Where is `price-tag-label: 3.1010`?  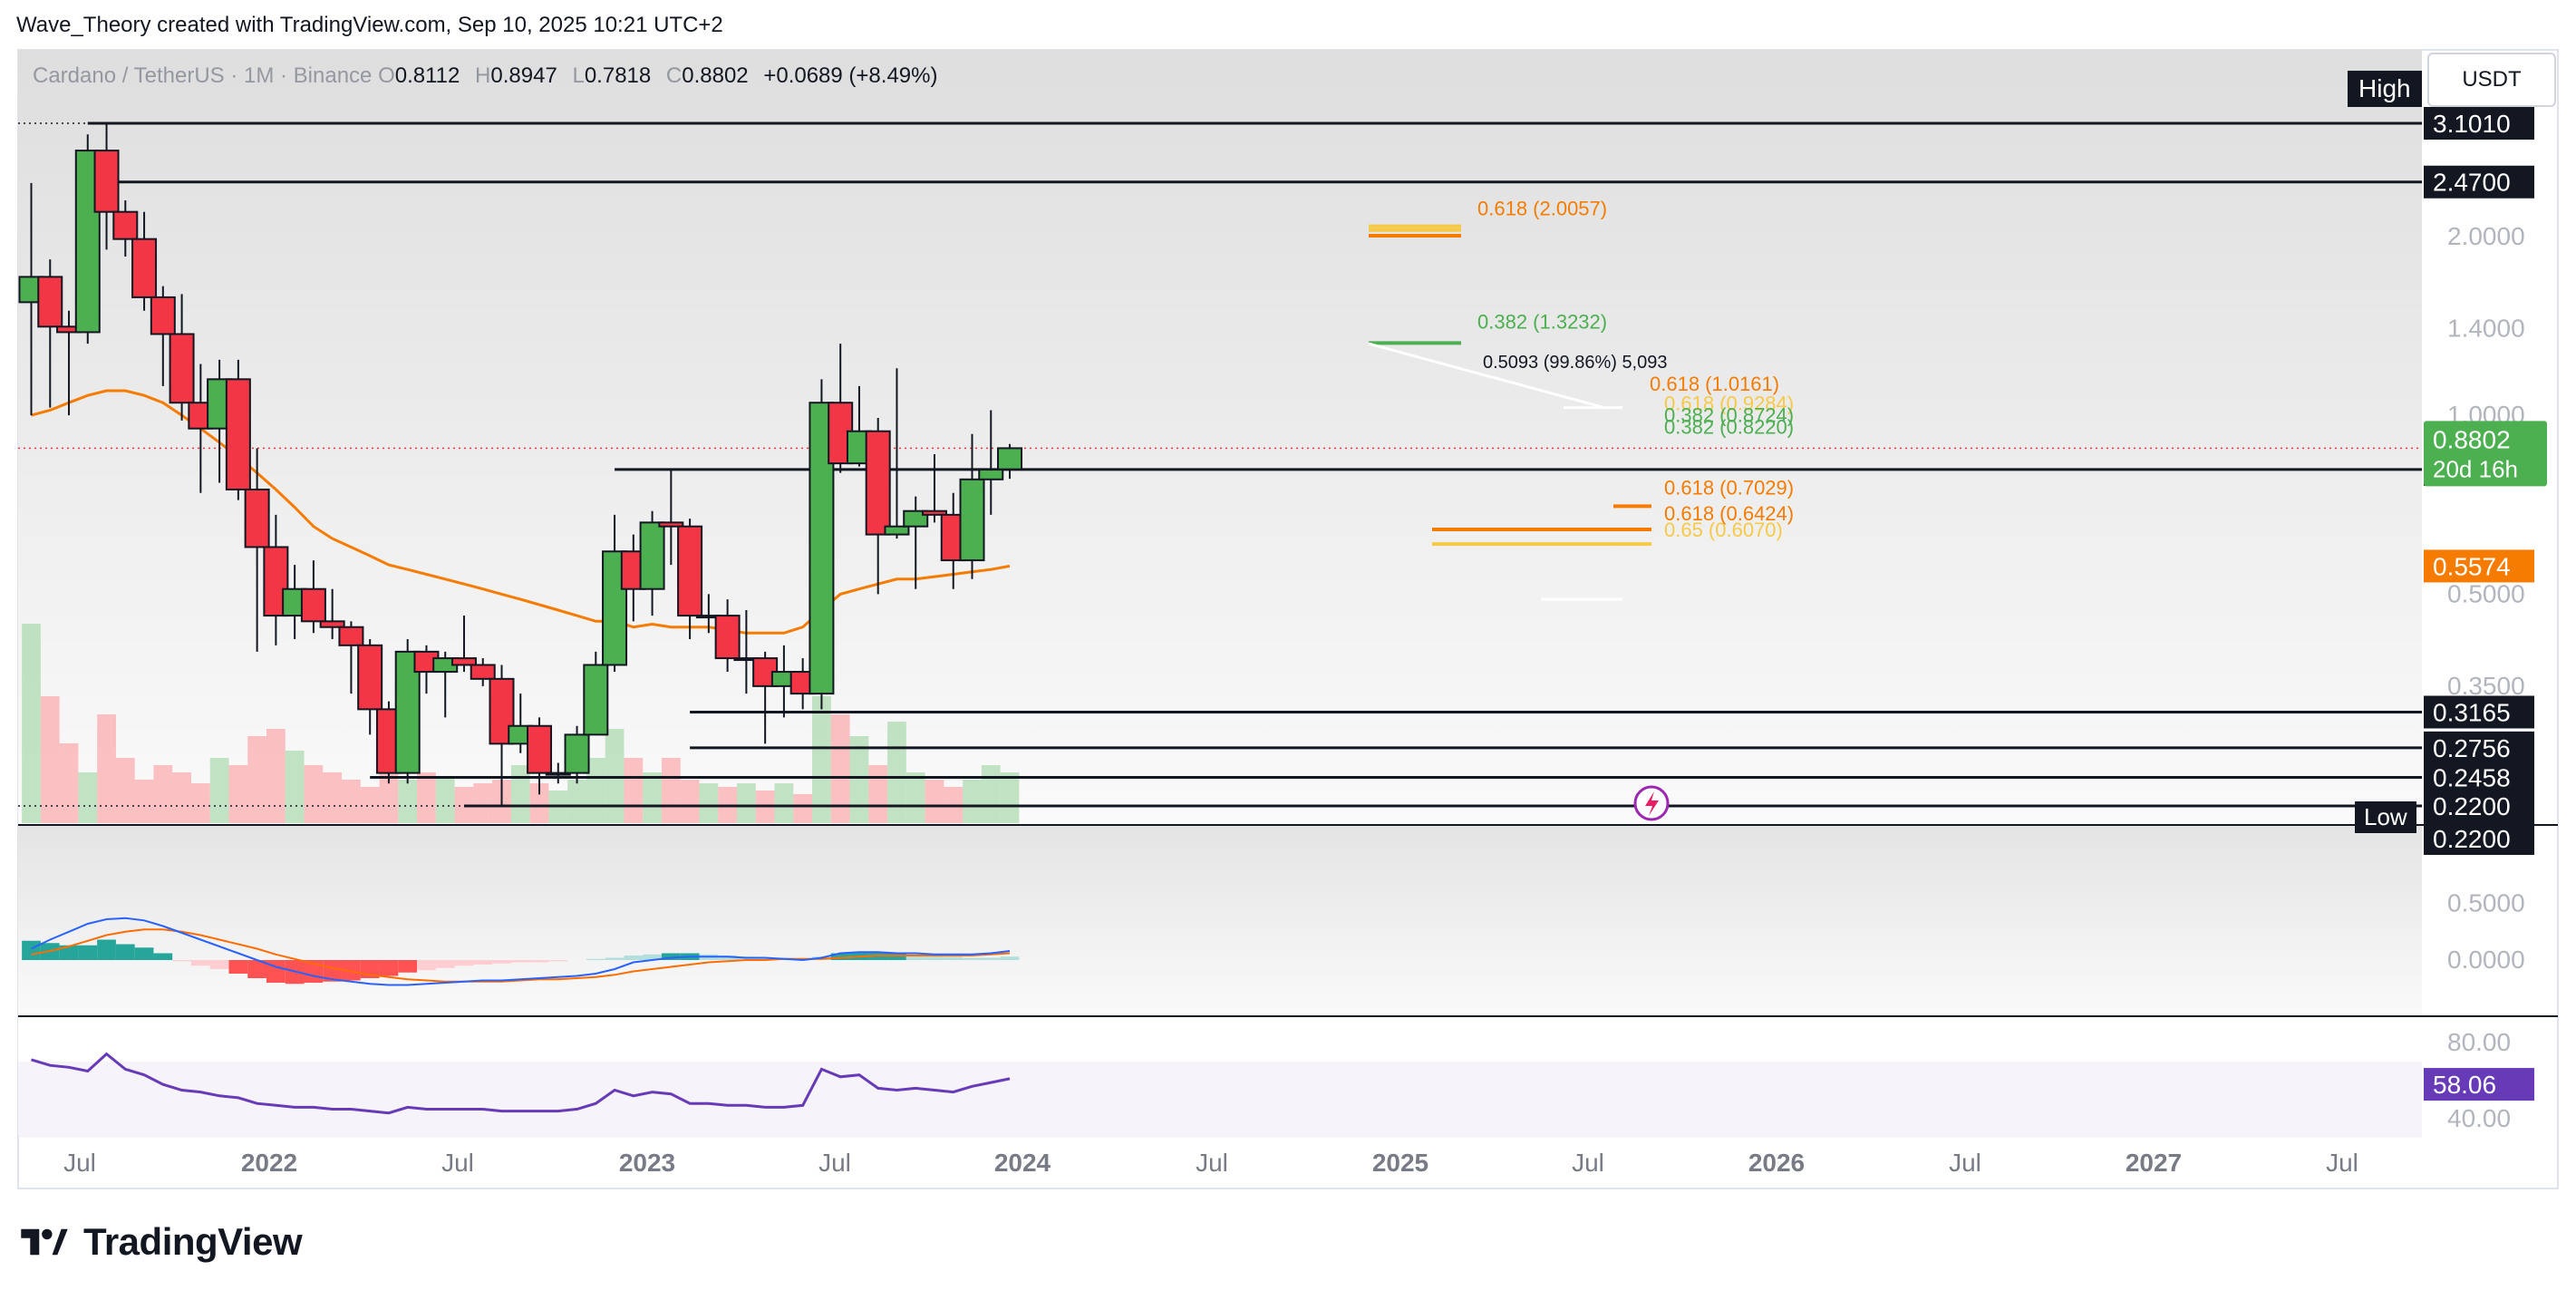
price-tag-label: 3.1010 is located at coordinates (2472, 124).